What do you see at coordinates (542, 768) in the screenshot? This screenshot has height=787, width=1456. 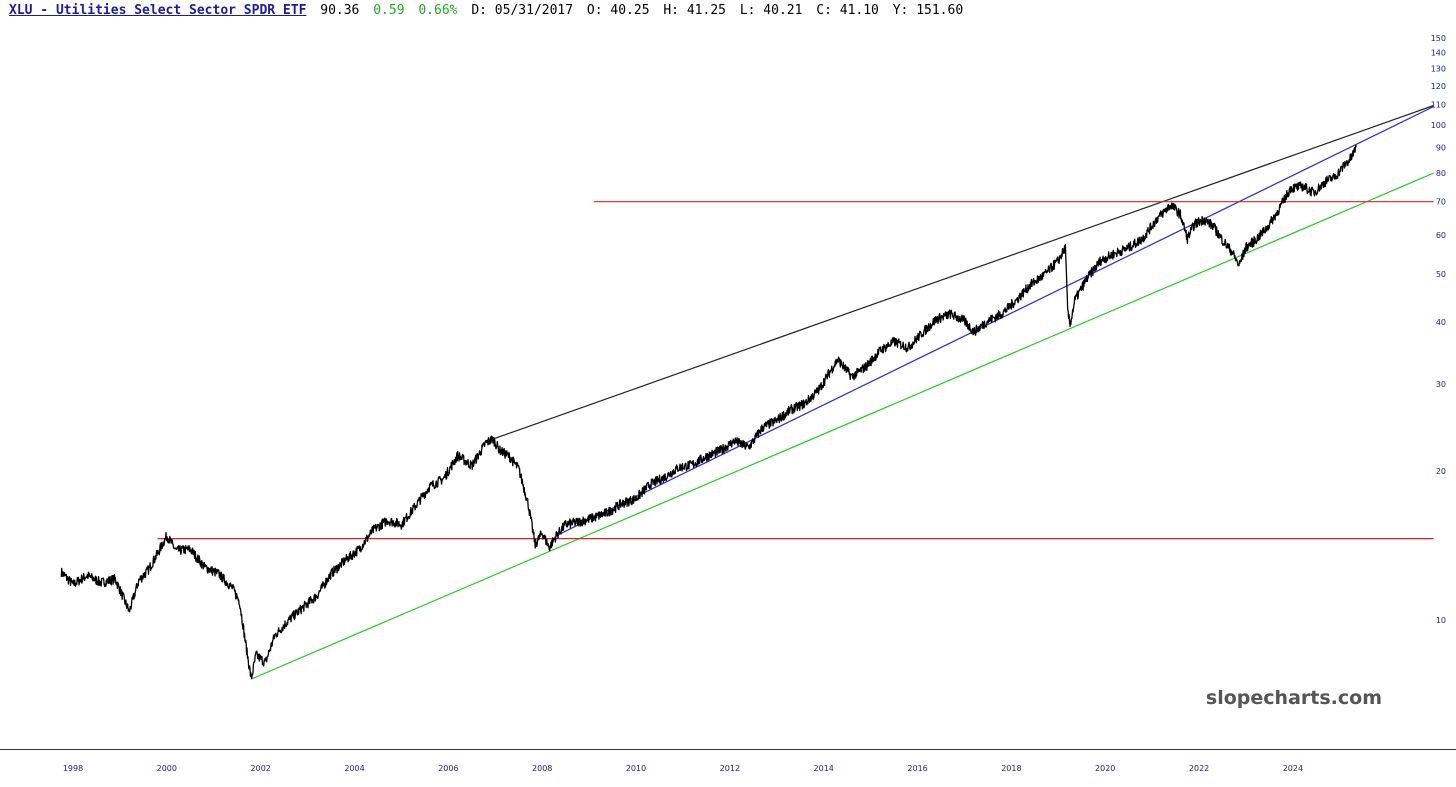 I see `x-tick-label: 2008` at bounding box center [542, 768].